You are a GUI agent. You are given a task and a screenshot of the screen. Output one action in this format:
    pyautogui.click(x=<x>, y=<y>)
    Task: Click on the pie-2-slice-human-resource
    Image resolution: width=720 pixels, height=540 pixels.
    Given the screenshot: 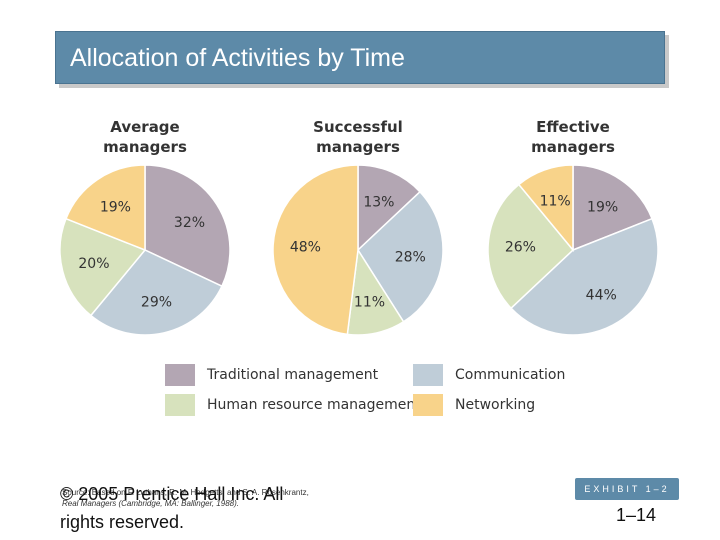 What is the action you would take?
    pyautogui.click(x=531, y=246)
    